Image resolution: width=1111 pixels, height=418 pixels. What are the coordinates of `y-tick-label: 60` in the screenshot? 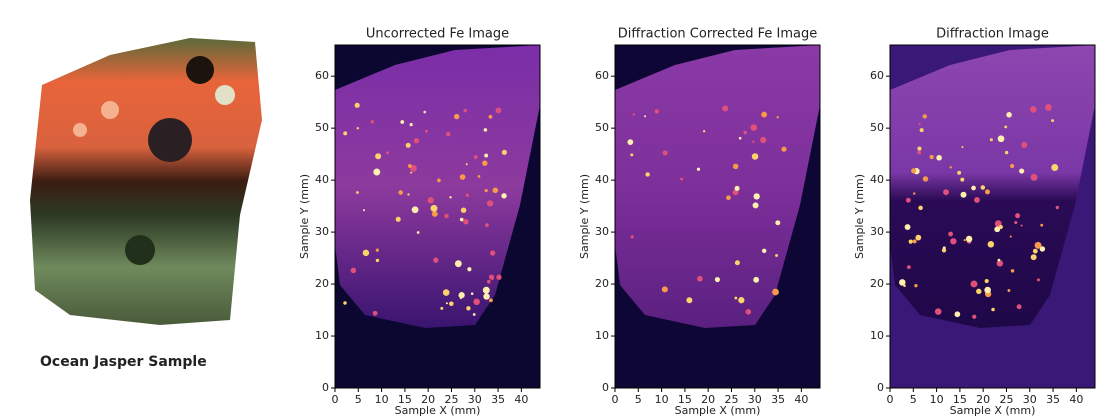 It's located at (602, 75).